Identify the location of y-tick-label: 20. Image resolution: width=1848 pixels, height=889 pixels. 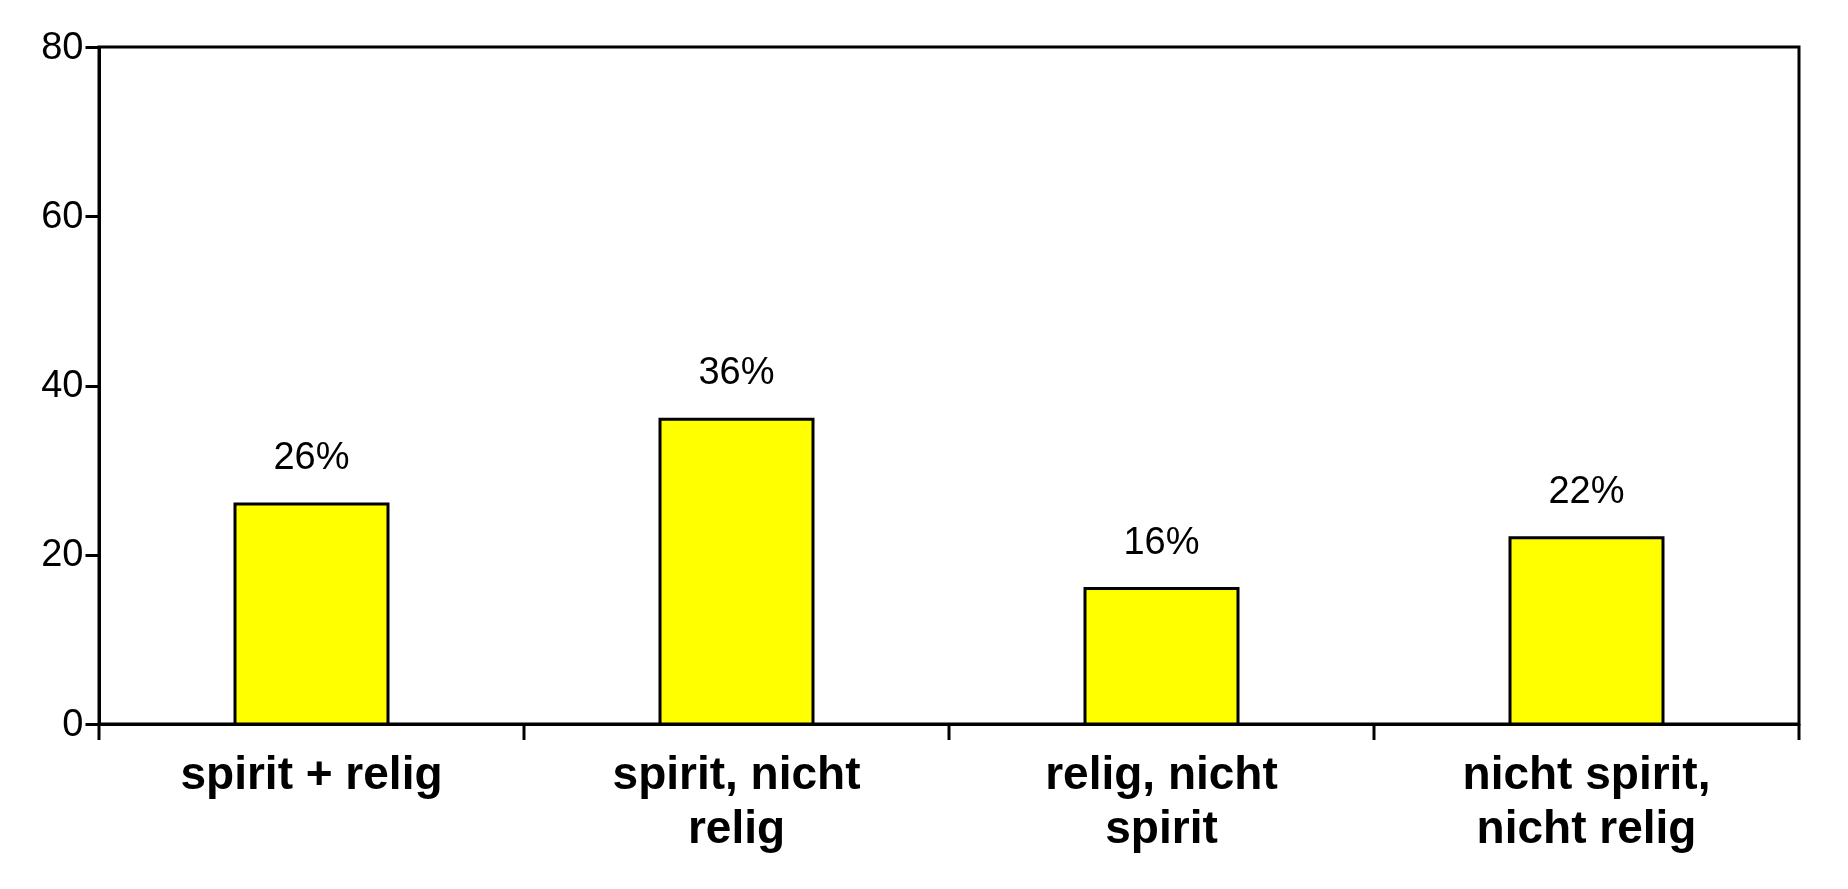
(62, 553).